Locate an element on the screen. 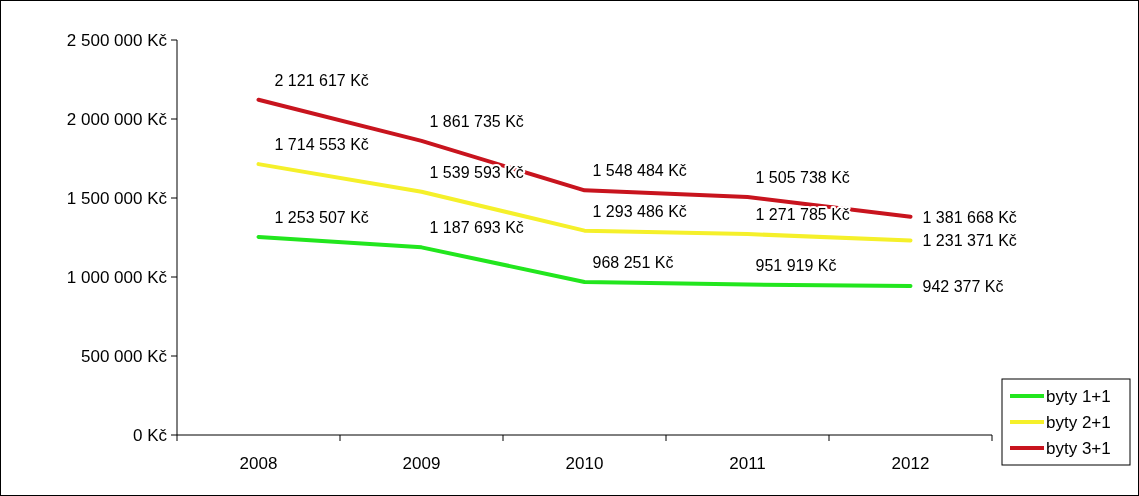 This screenshot has width=1139, height=496. legend-label: byty 1+1 is located at coordinates (1078, 396).